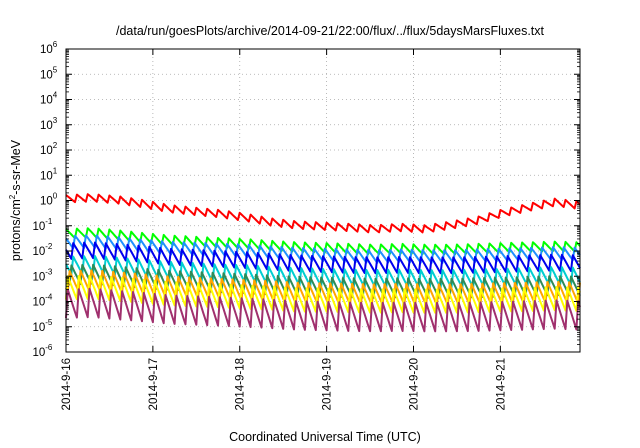 The image size is (640, 448). What do you see at coordinates (67, 384) in the screenshot?
I see `x-tick-label: 2014-9-16` at bounding box center [67, 384].